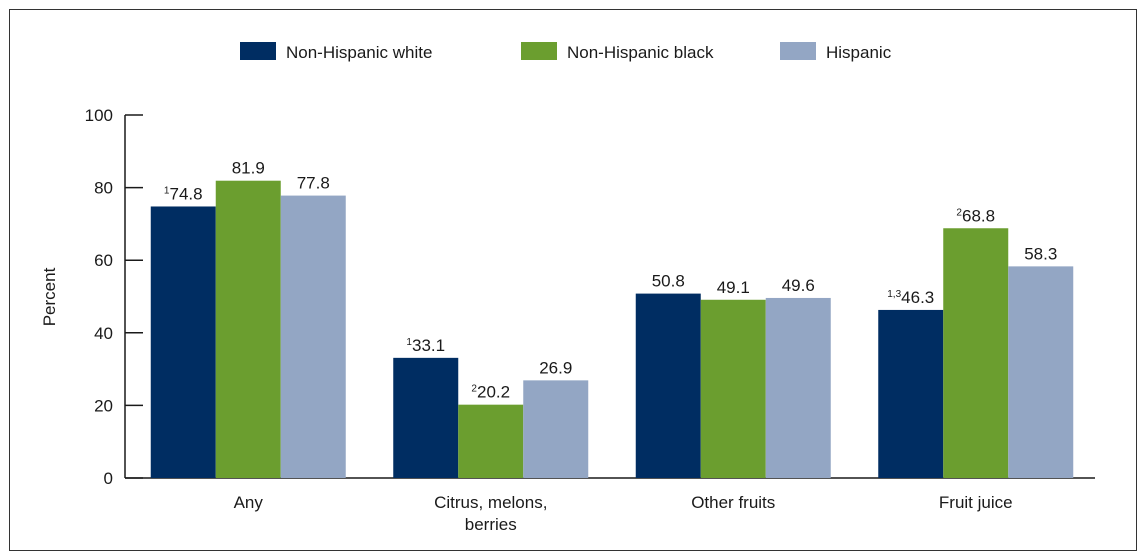  Describe the element at coordinates (894, 294) in the screenshot. I see `data-label-superscript: 1,3` at that location.